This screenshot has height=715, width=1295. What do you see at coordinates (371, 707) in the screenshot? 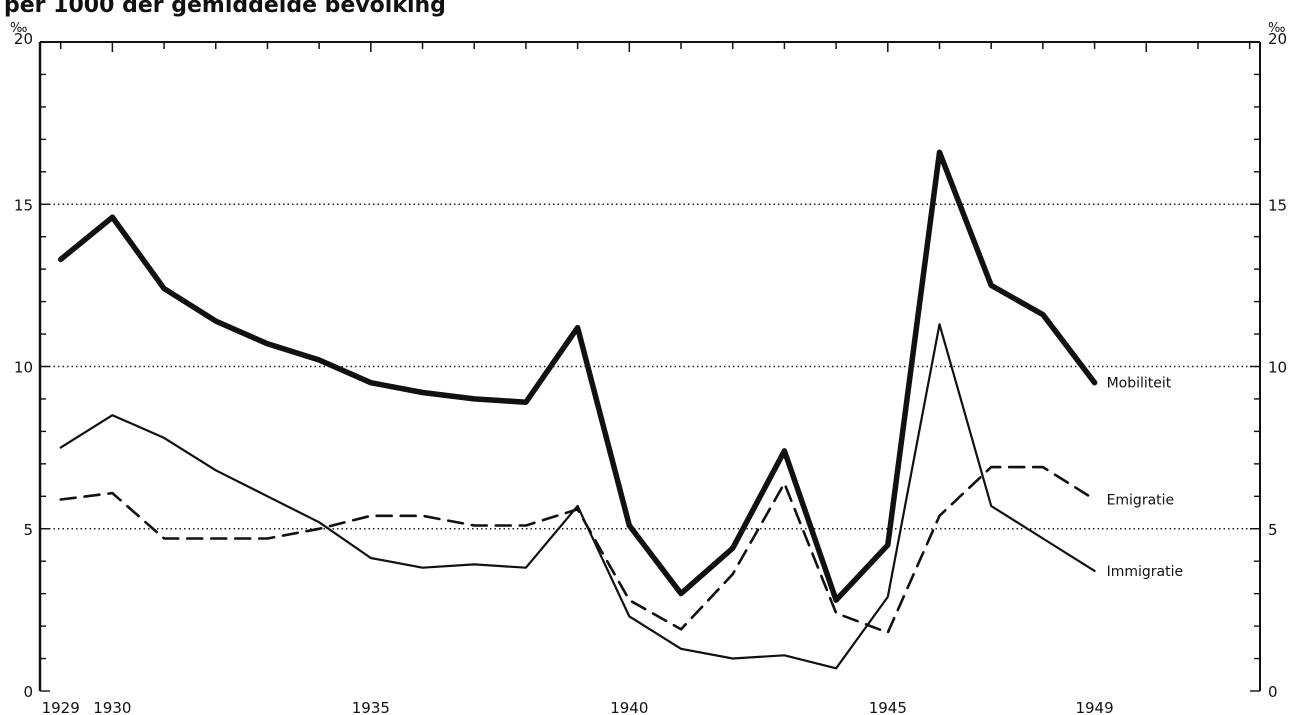
I see `x-tick-label: 1935` at bounding box center [371, 707].